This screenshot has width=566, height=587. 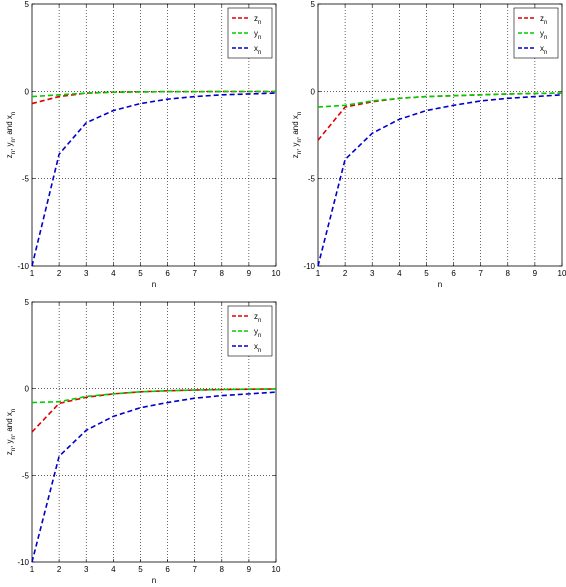 I want to click on legend-box, so click(x=250, y=33).